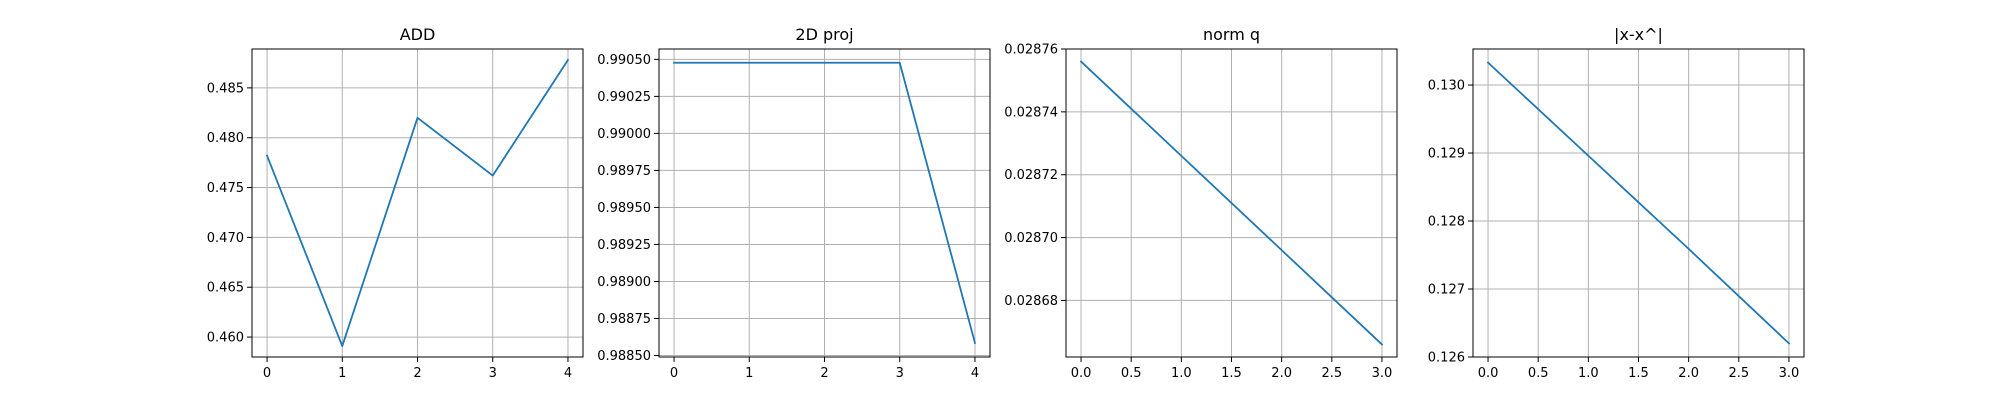  I want to click on subplot-title: norm q, so click(1231, 34).